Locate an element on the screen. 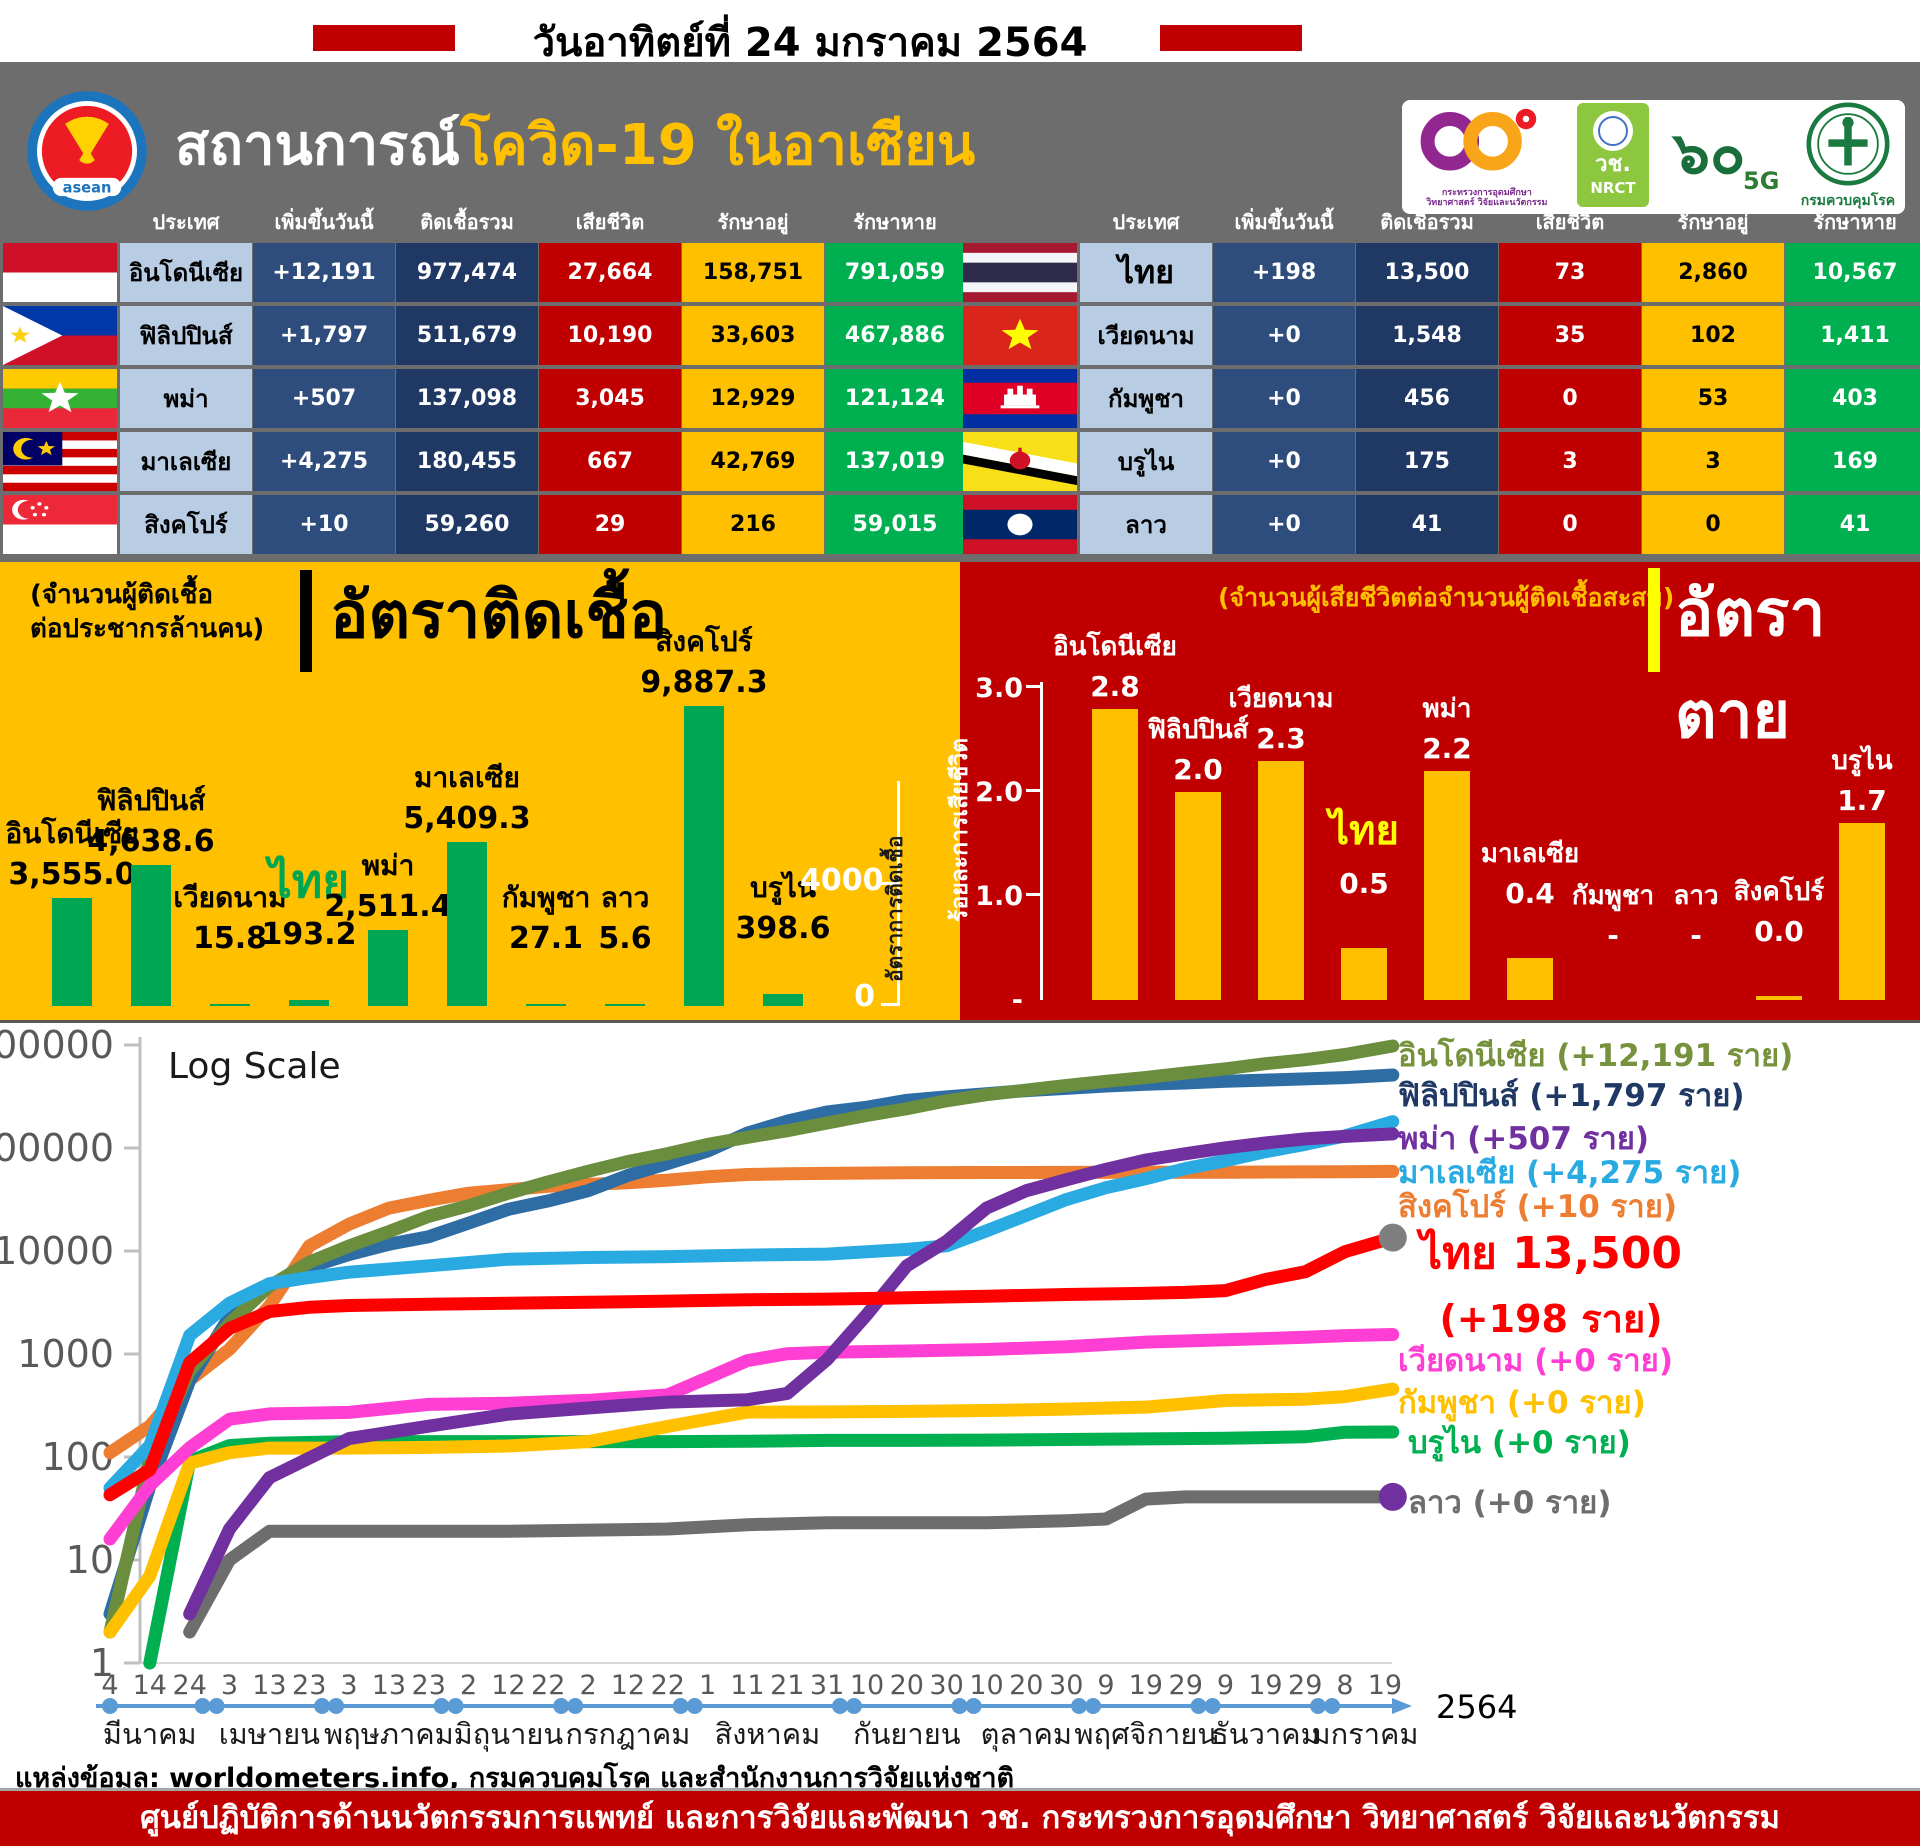  new-cases-cell: +0 is located at coordinates (1284, 461).